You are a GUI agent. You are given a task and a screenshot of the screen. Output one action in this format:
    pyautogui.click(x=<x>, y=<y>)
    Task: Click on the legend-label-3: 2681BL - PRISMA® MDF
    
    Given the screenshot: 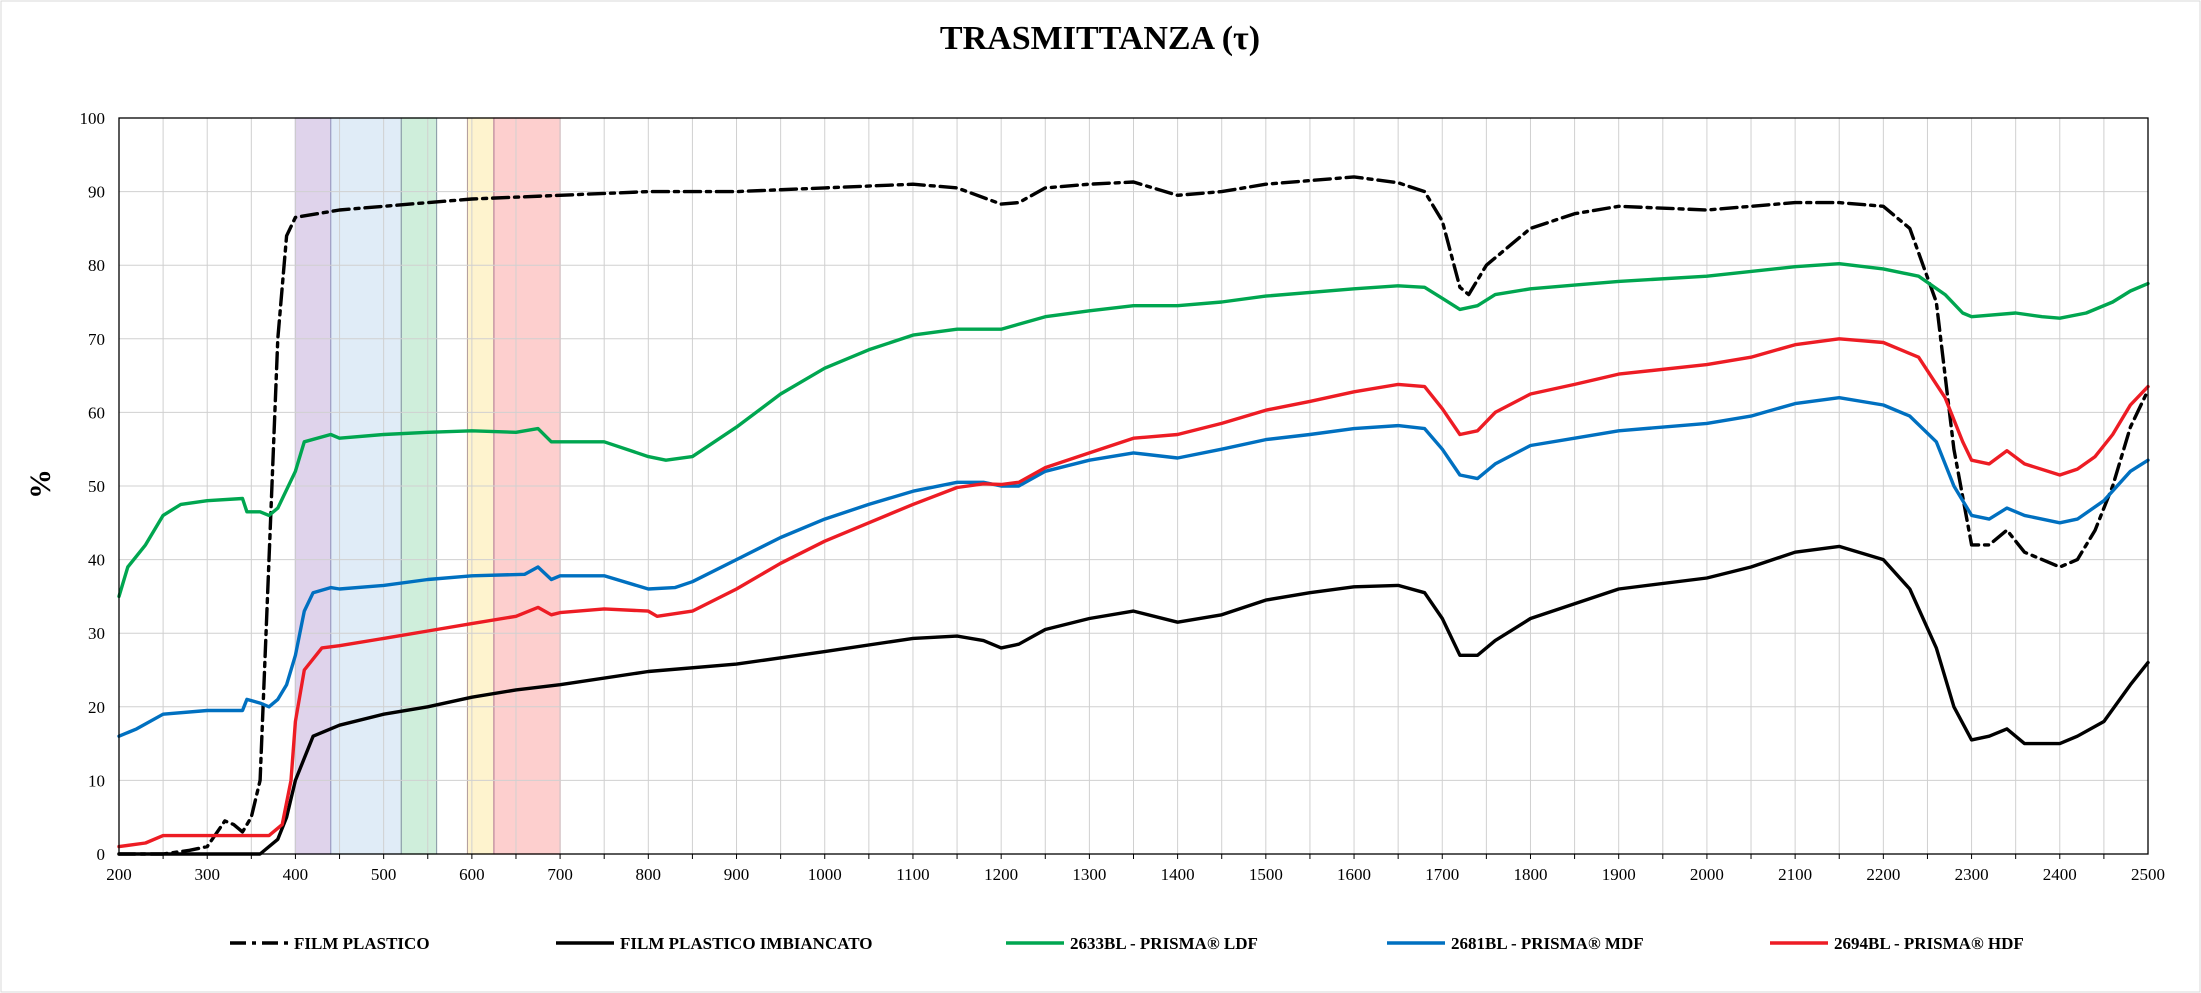 What is the action you would take?
    pyautogui.click(x=1547, y=943)
    